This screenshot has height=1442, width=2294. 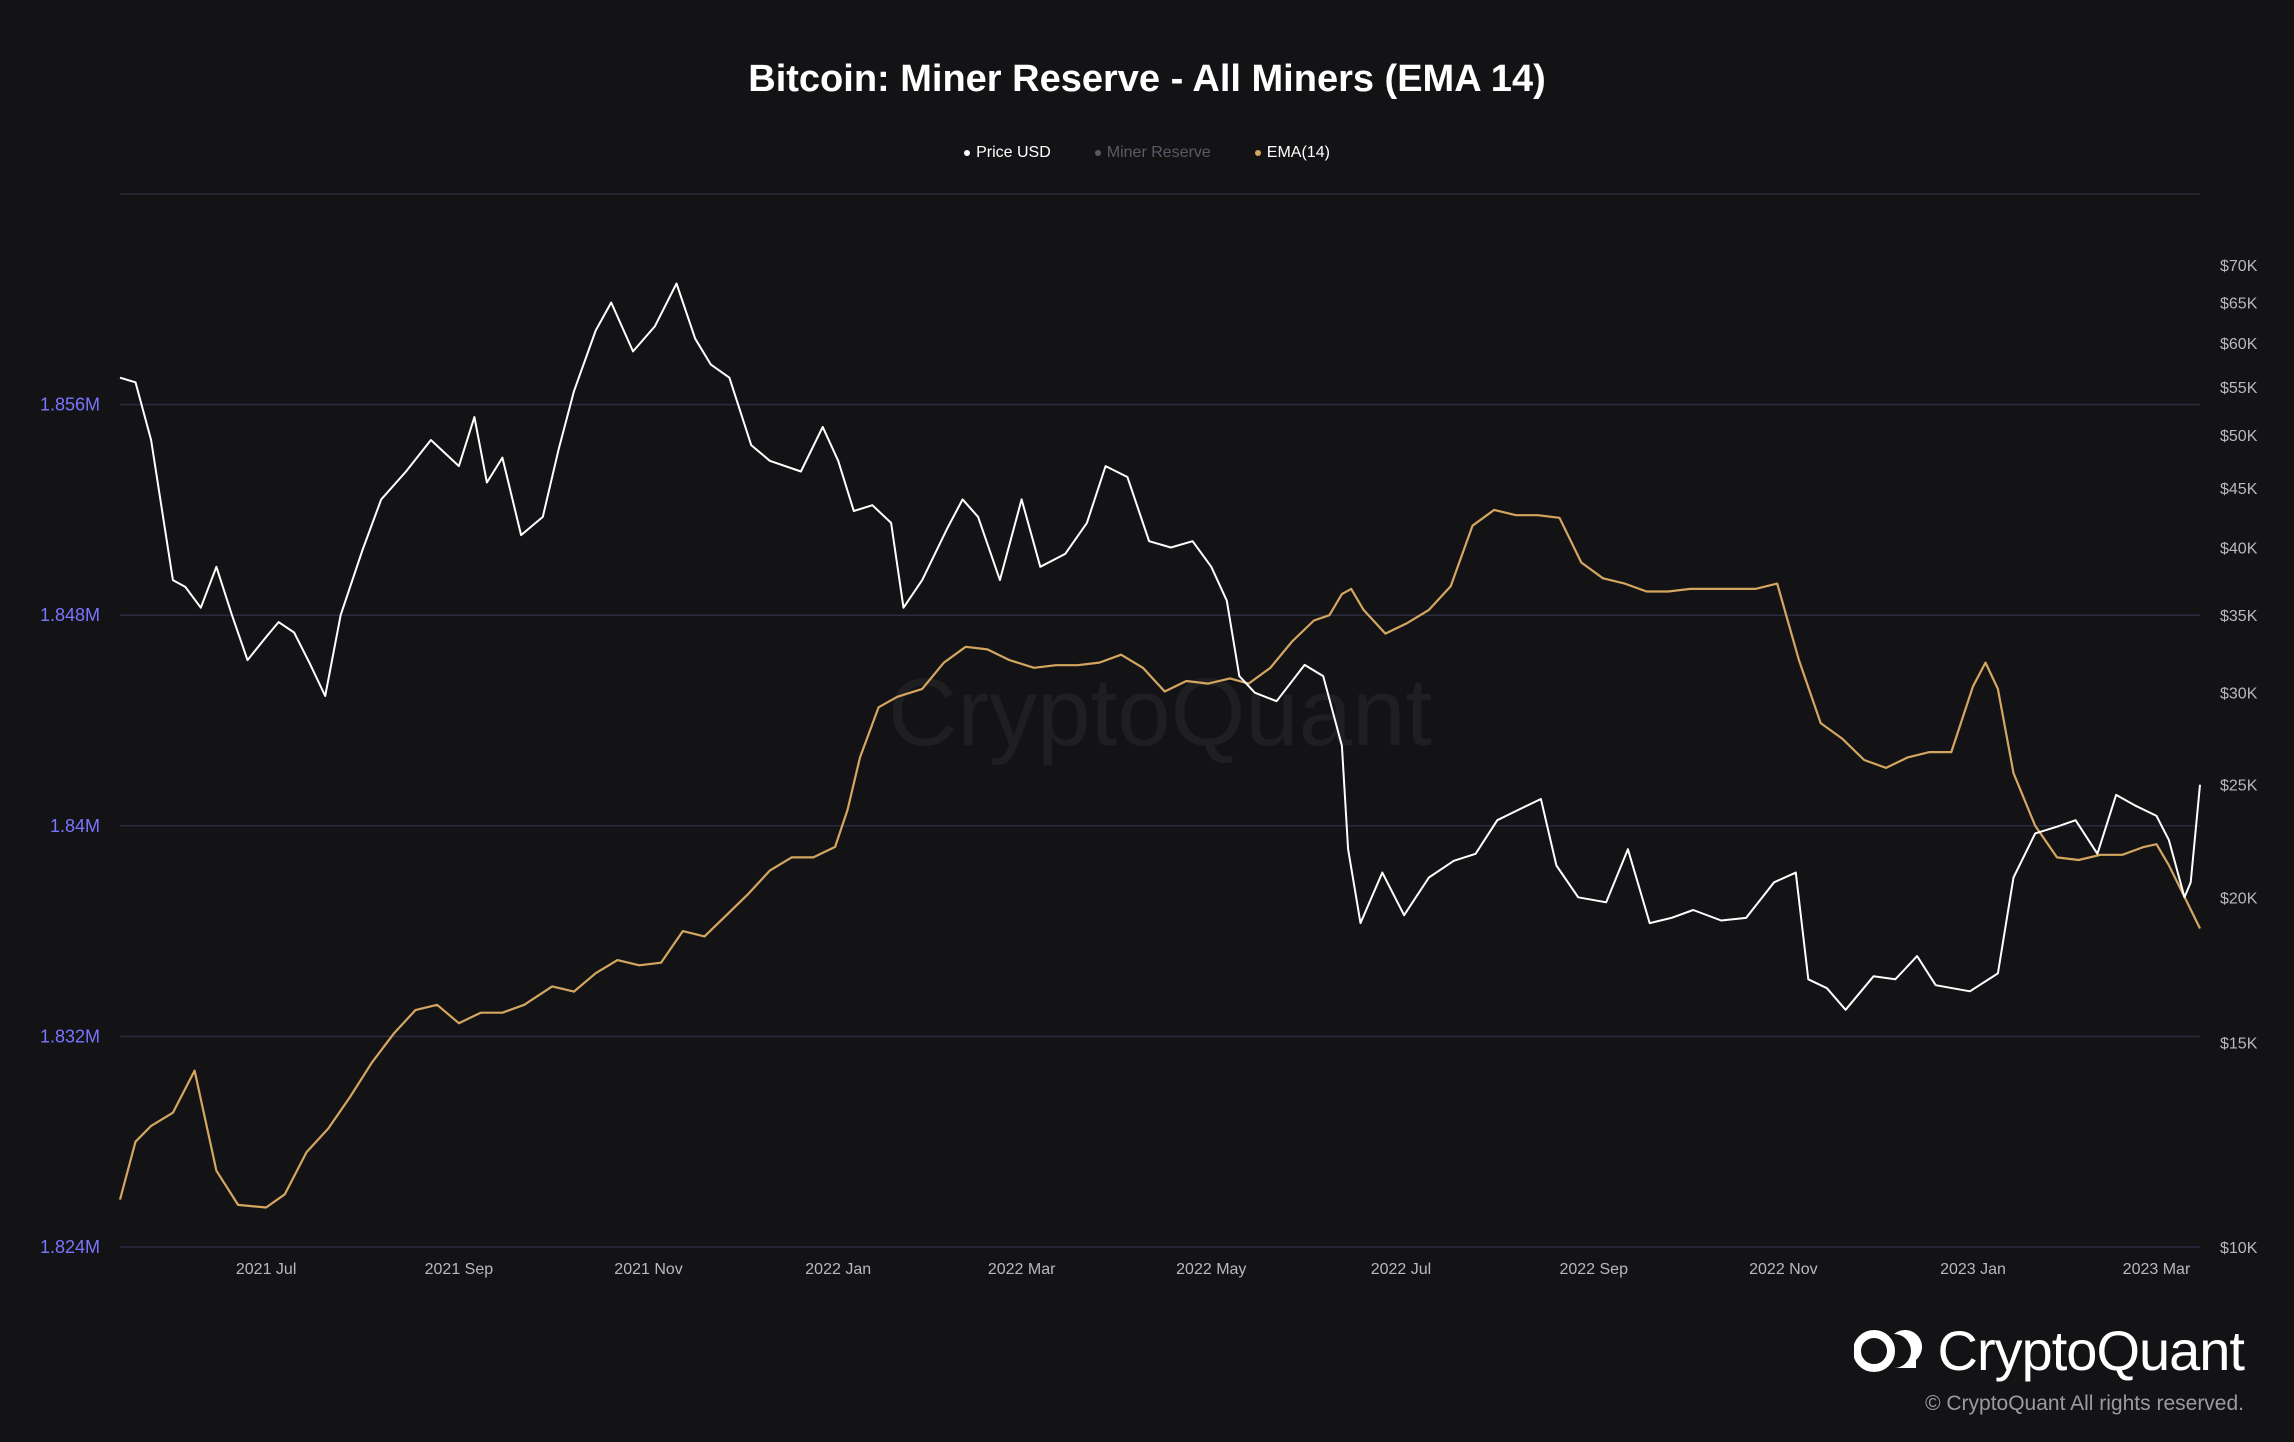 What do you see at coordinates (1097, 153) in the screenshot?
I see `legend-dot-miner-reserve` at bounding box center [1097, 153].